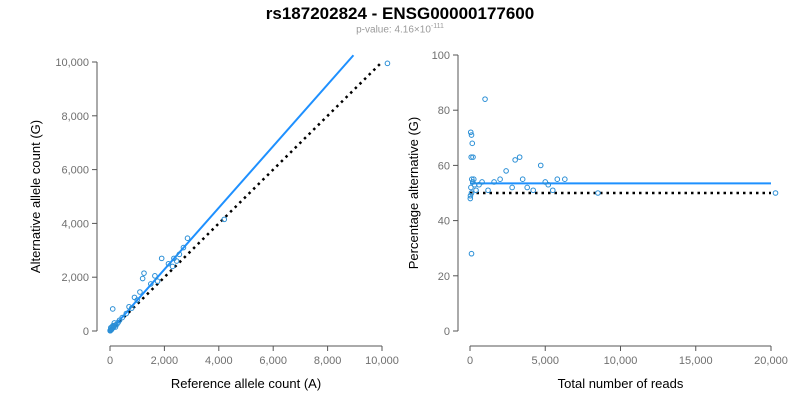 The height and width of the screenshot is (400, 800). Describe the element at coordinates (75, 224) in the screenshot. I see `left-y-tick-label: 4,000` at that location.